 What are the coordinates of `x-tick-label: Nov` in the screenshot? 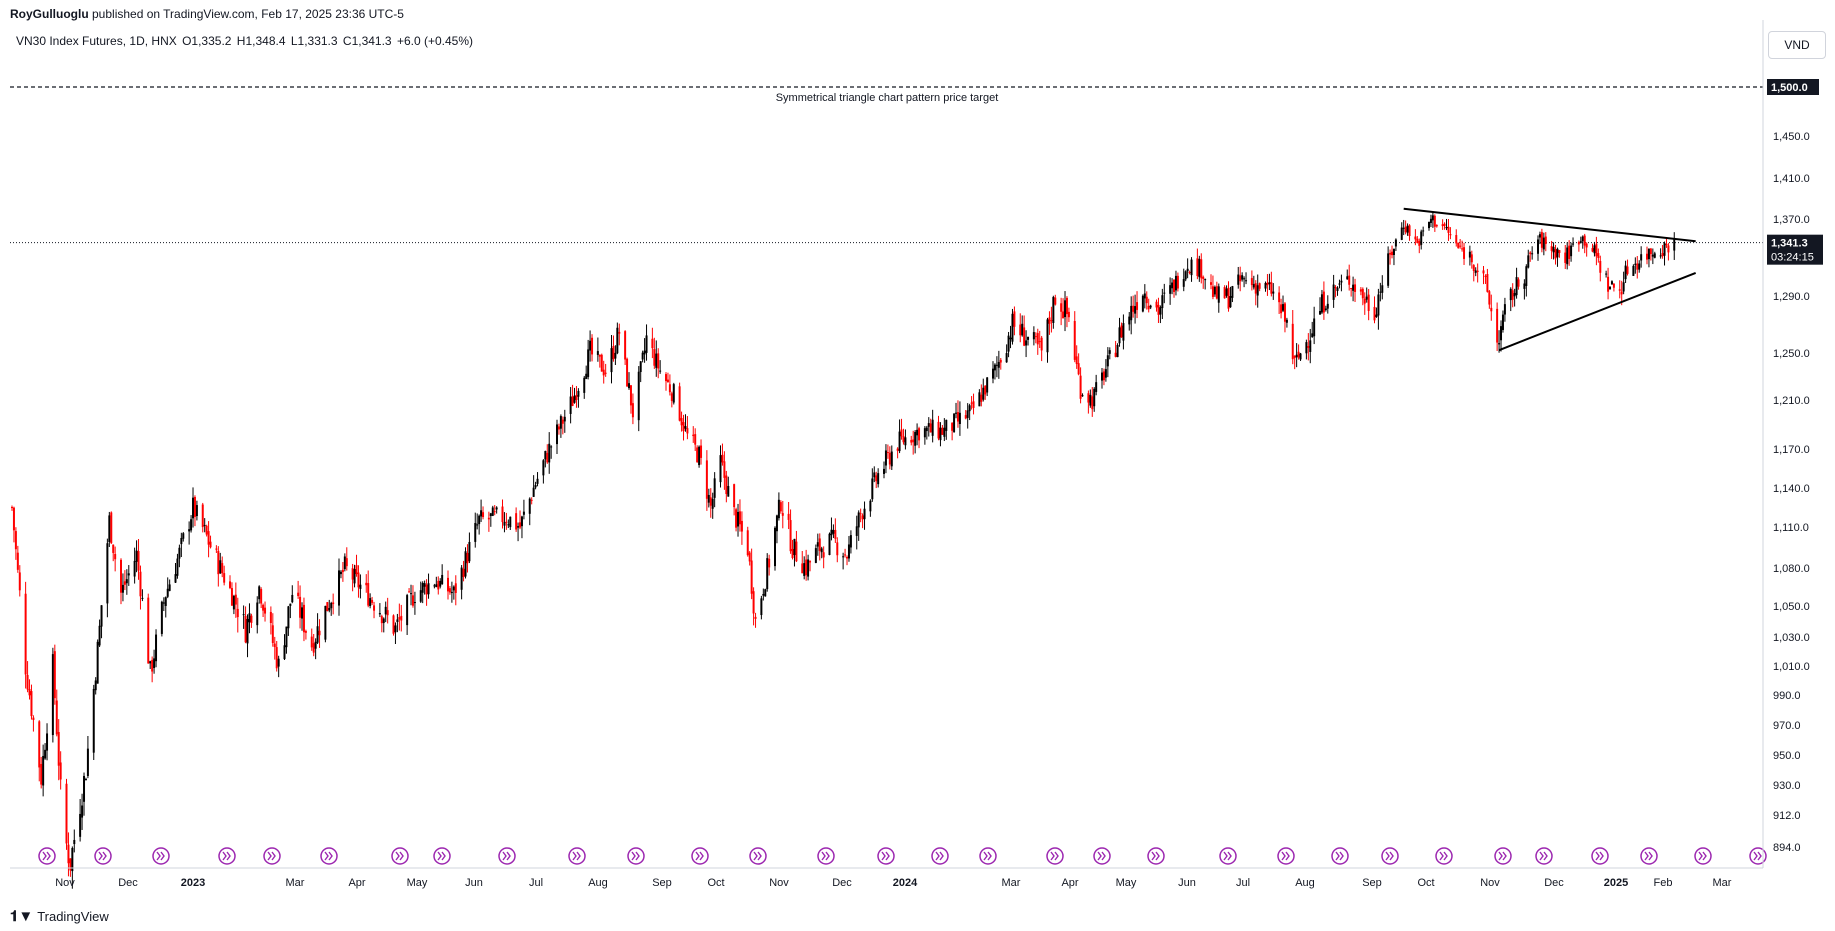 It's located at (65, 883).